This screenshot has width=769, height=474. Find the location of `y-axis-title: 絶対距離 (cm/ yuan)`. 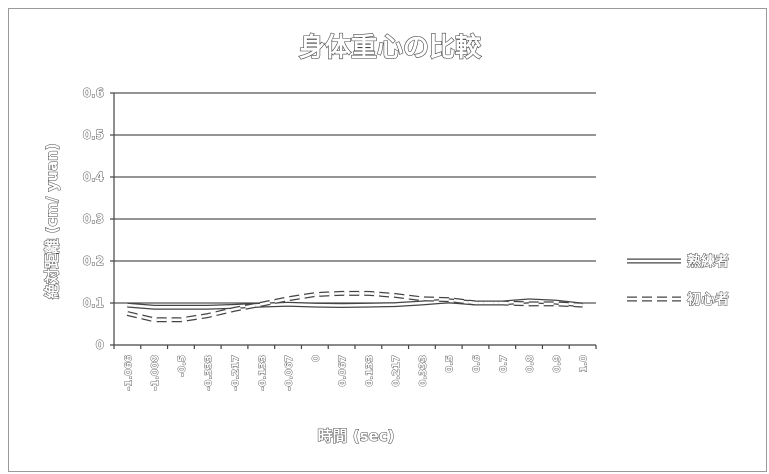

y-axis-title: 絶対距離 (cm/ yuan) is located at coordinates (52, 220).